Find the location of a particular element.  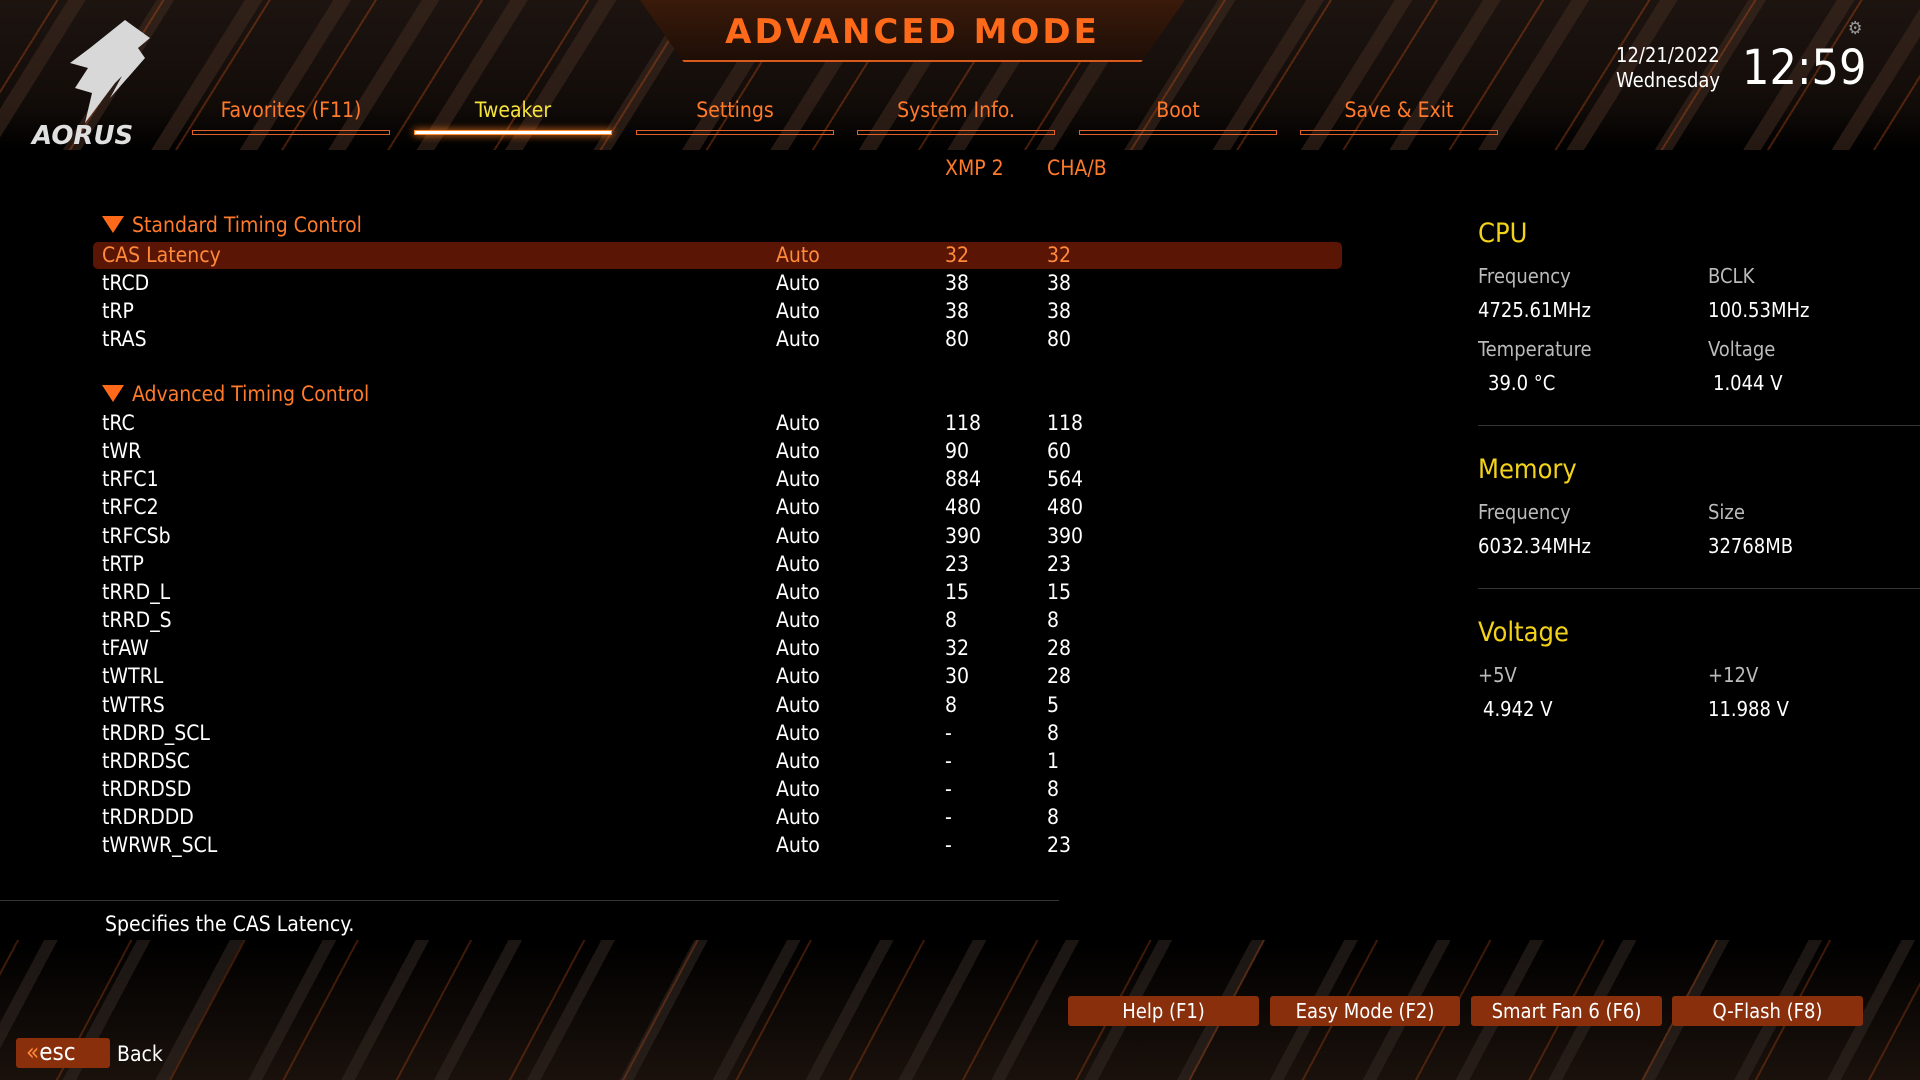

setting-name: tRDRDSD is located at coordinates (147, 788).